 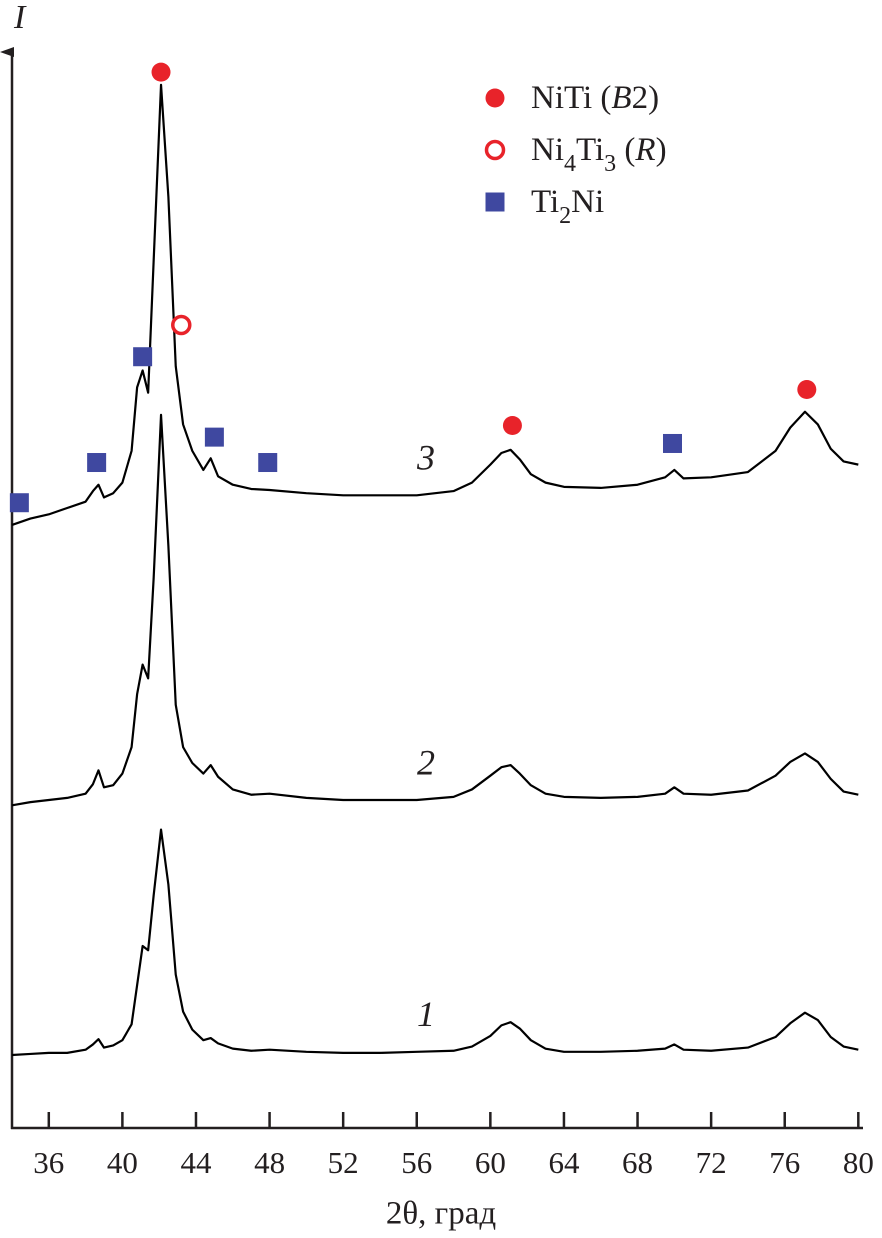 I want to click on x-tick-label: 60, so click(x=490, y=1162).